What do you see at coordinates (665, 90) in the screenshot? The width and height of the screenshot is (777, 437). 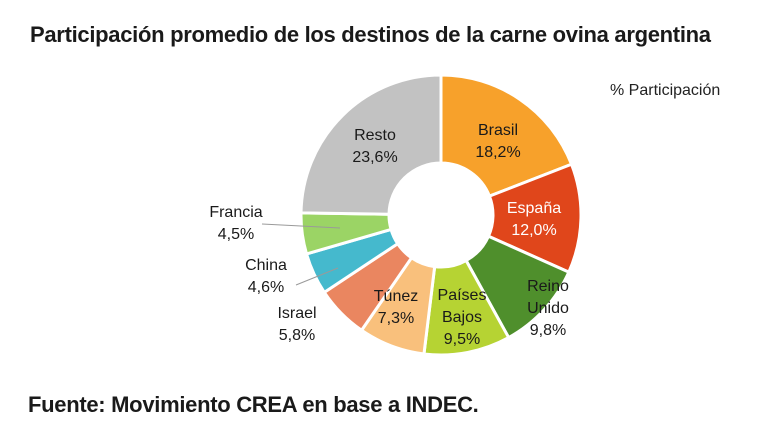 I see `value-unit-note: % Participación` at bounding box center [665, 90].